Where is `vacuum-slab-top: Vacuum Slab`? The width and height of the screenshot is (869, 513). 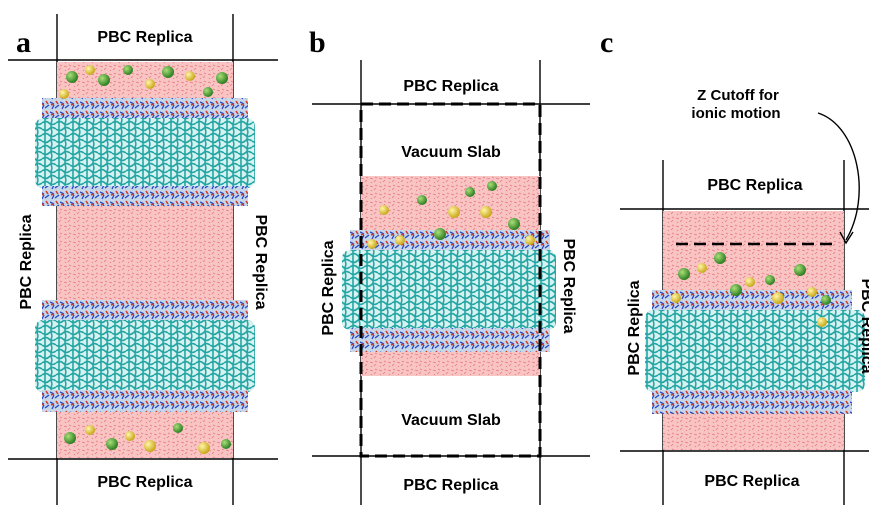
vacuum-slab-top: Vacuum Slab is located at coordinates (451, 152).